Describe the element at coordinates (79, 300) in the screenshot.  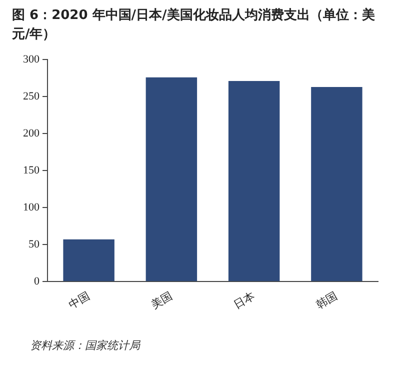
I see `x-tick-label: 中国` at that location.